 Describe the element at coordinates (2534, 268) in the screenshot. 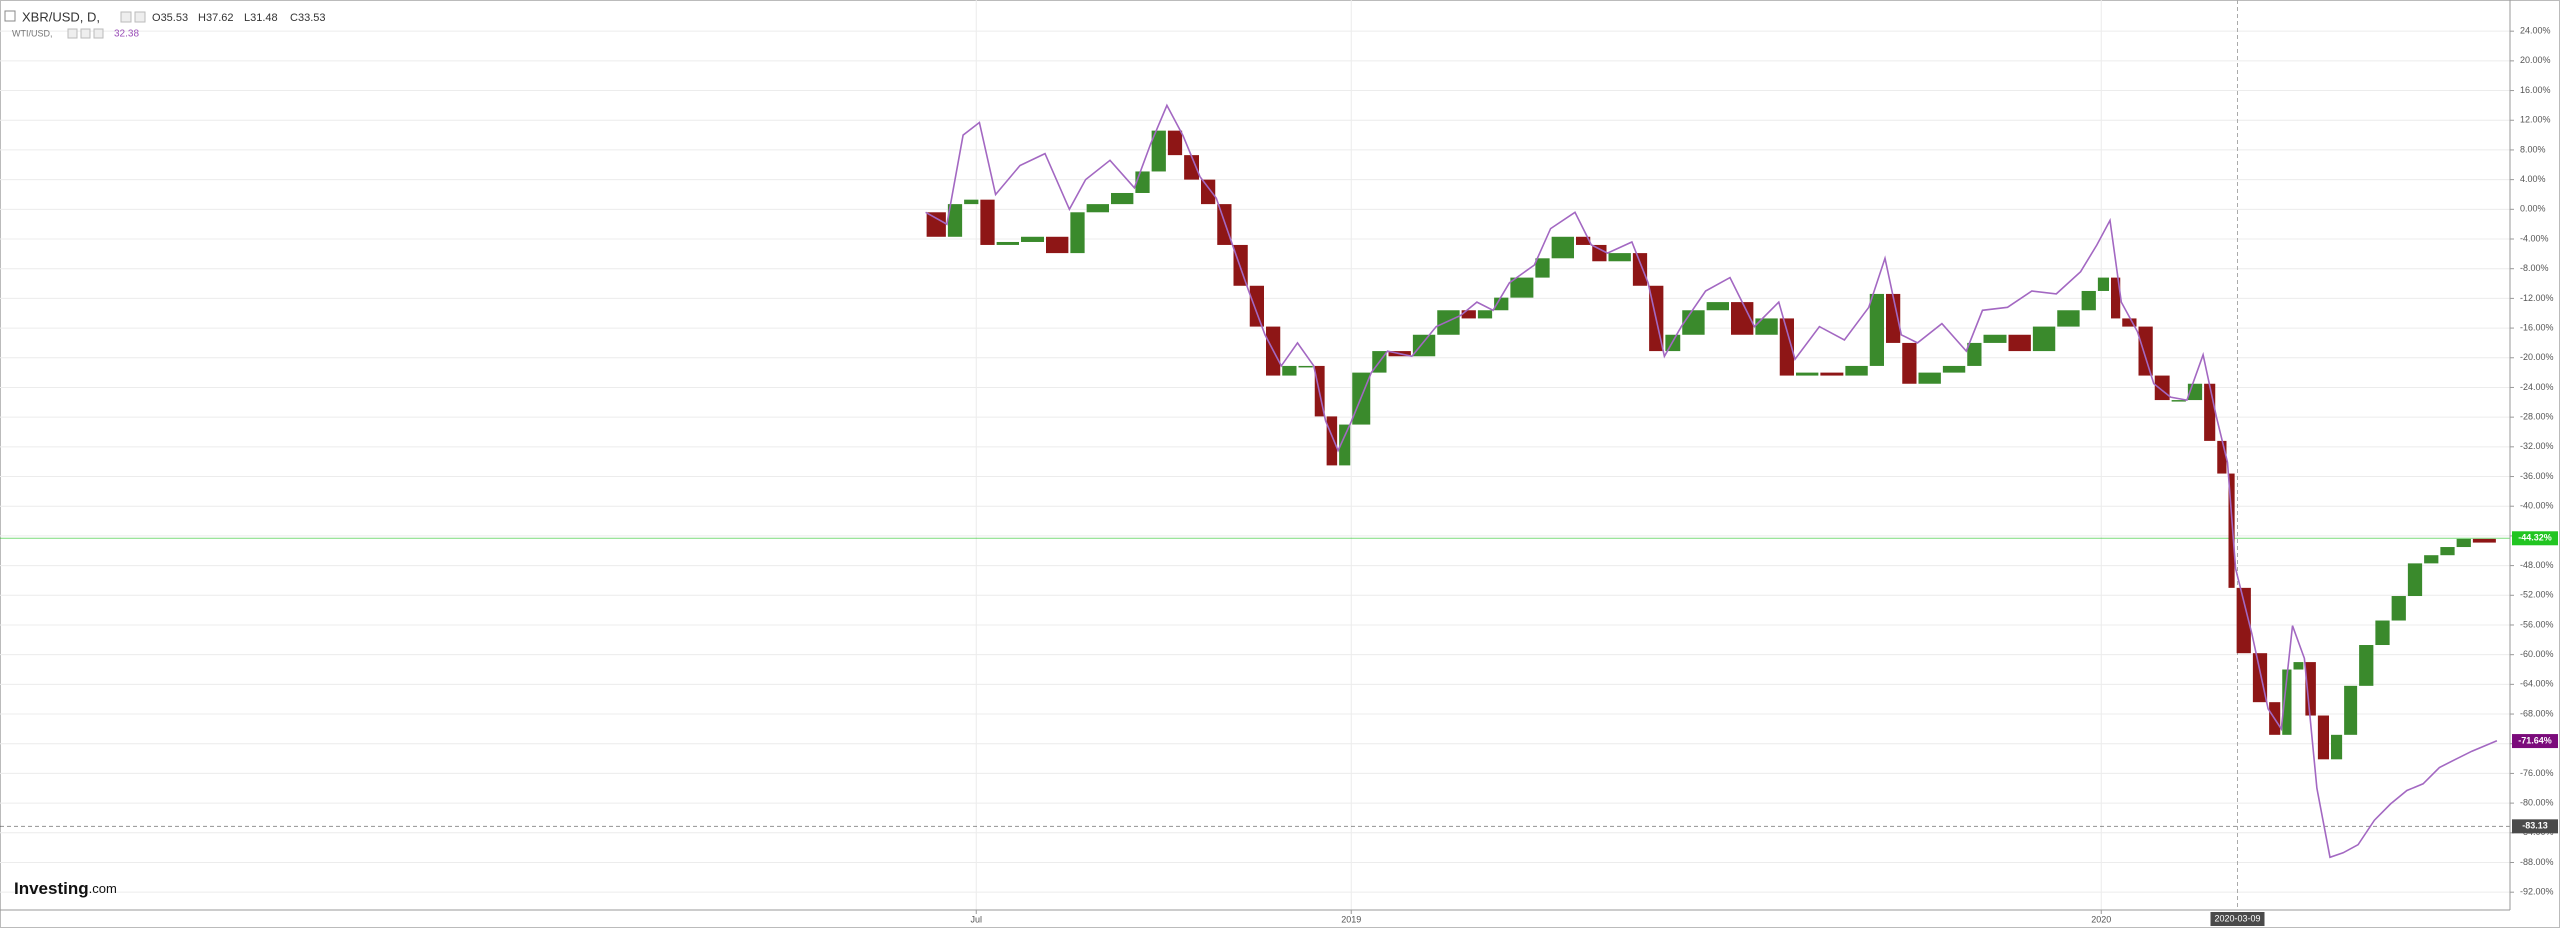

I see `y-tick-label: -8.00%` at that location.